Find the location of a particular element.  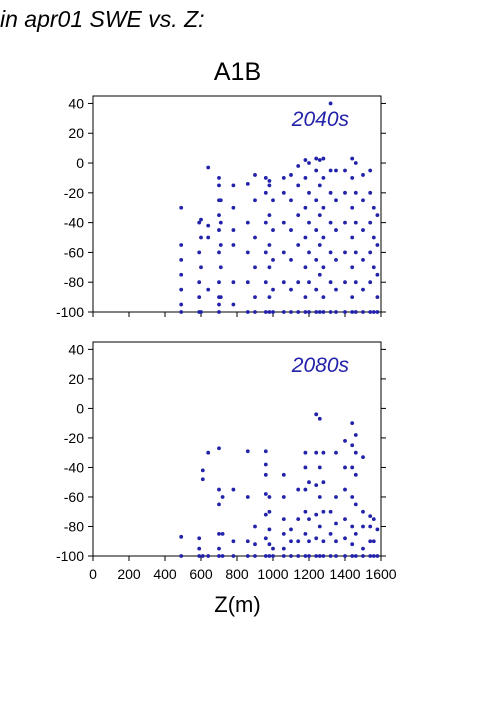

x-tick-label-2080s: 1400 is located at coordinates (344, 574).